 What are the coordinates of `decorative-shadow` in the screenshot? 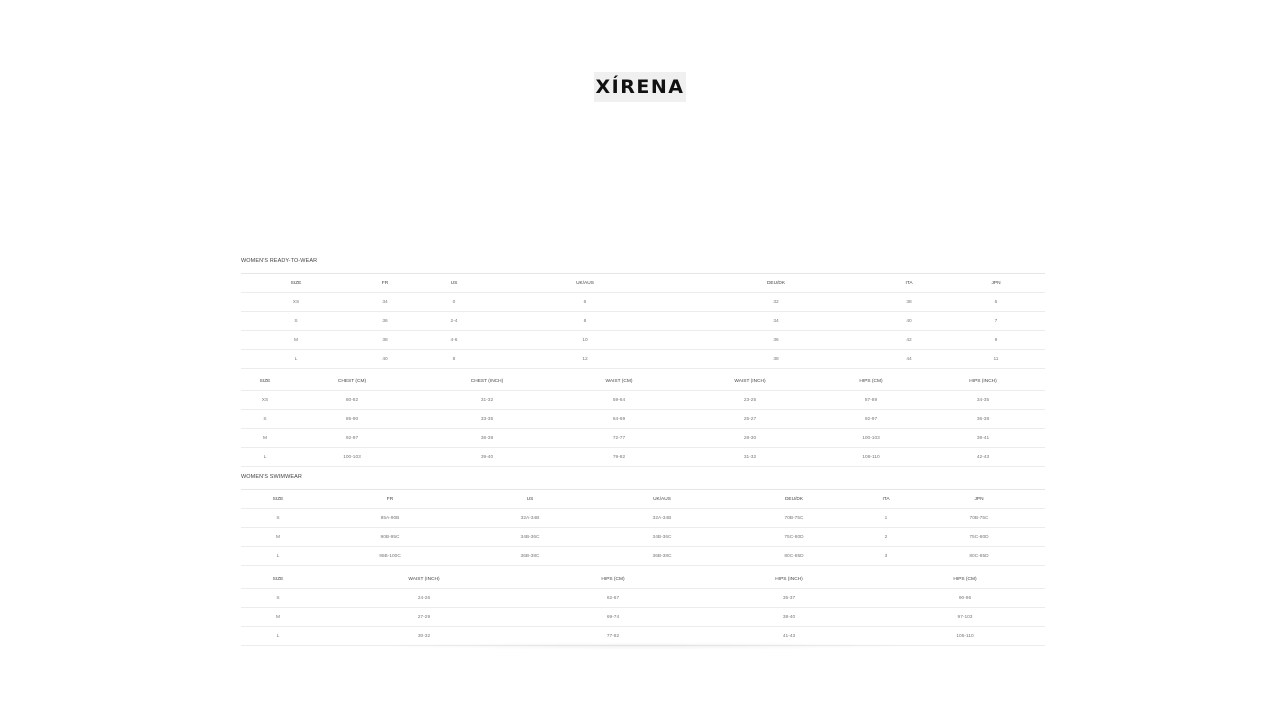 It's located at (645, 646).